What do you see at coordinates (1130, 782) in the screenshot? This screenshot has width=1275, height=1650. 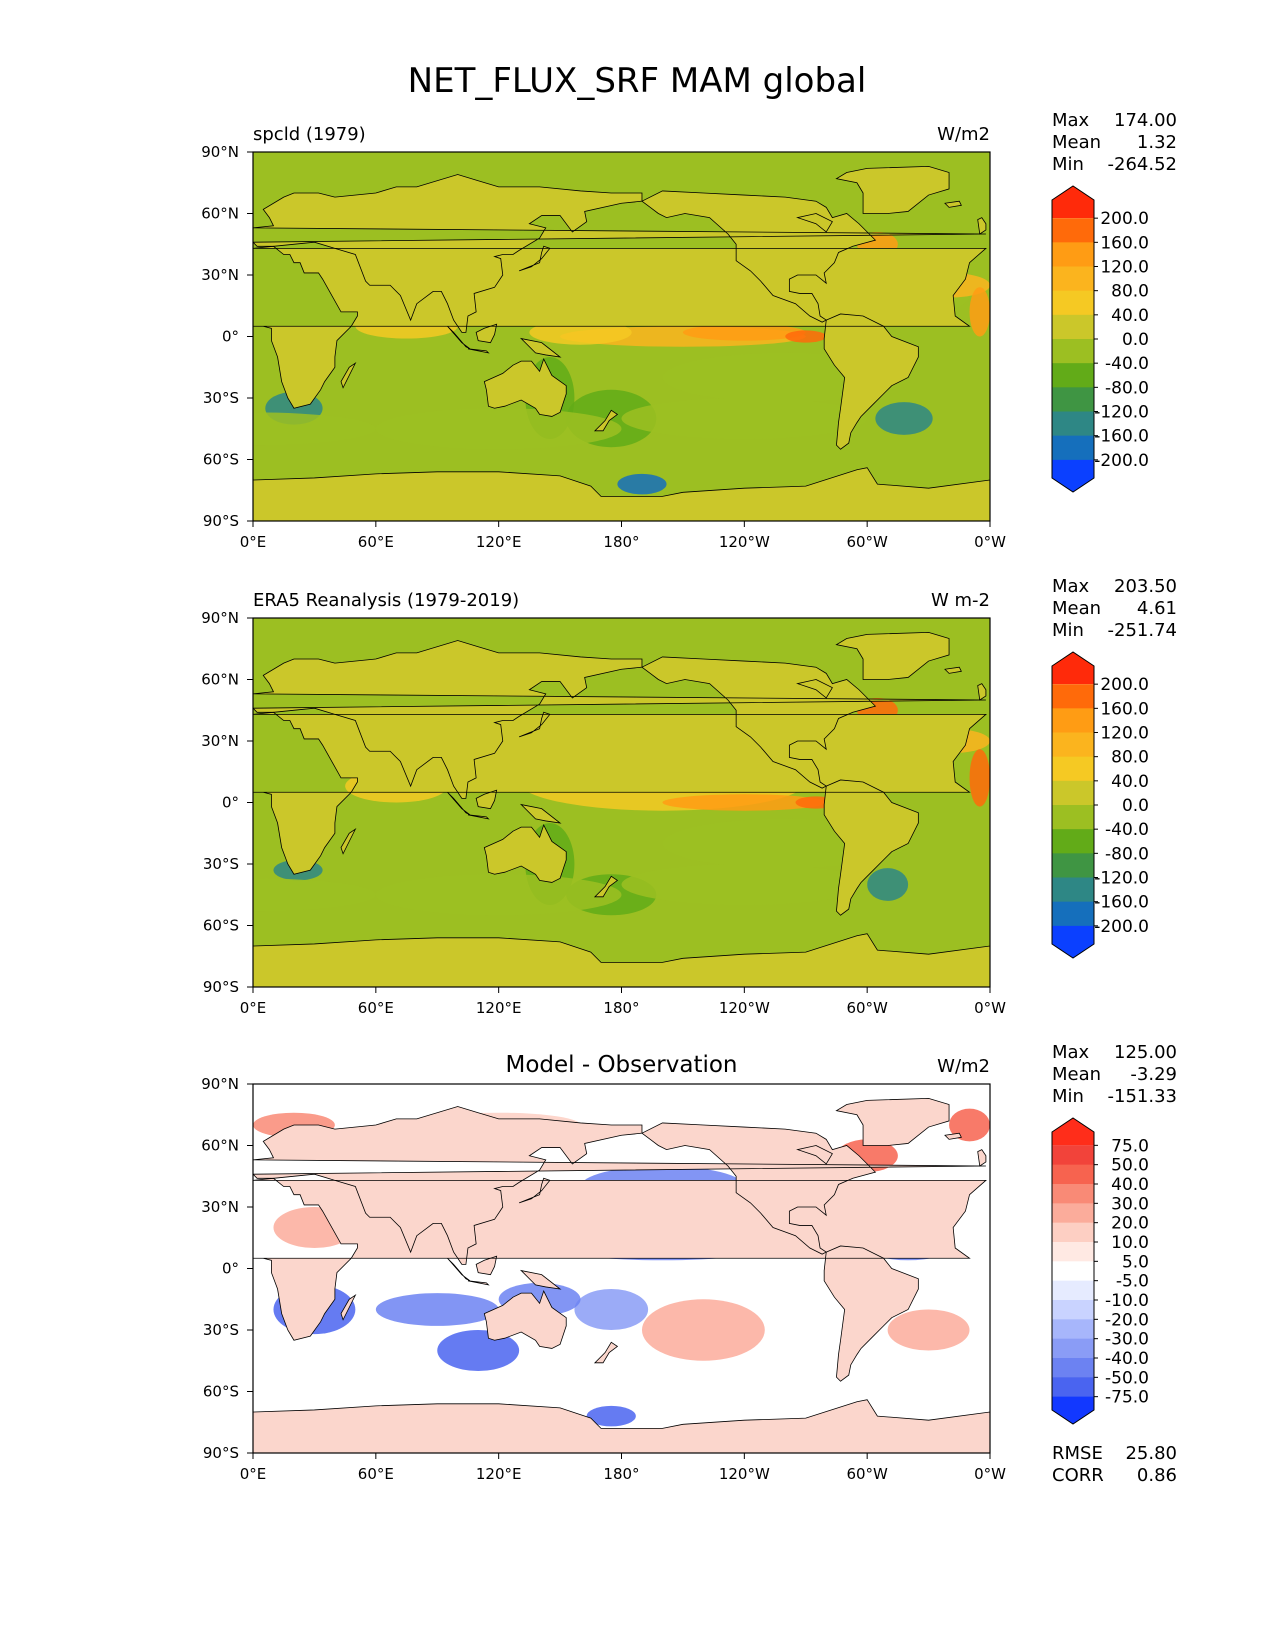 I see `colorbar-label: 40.0` at bounding box center [1130, 782].